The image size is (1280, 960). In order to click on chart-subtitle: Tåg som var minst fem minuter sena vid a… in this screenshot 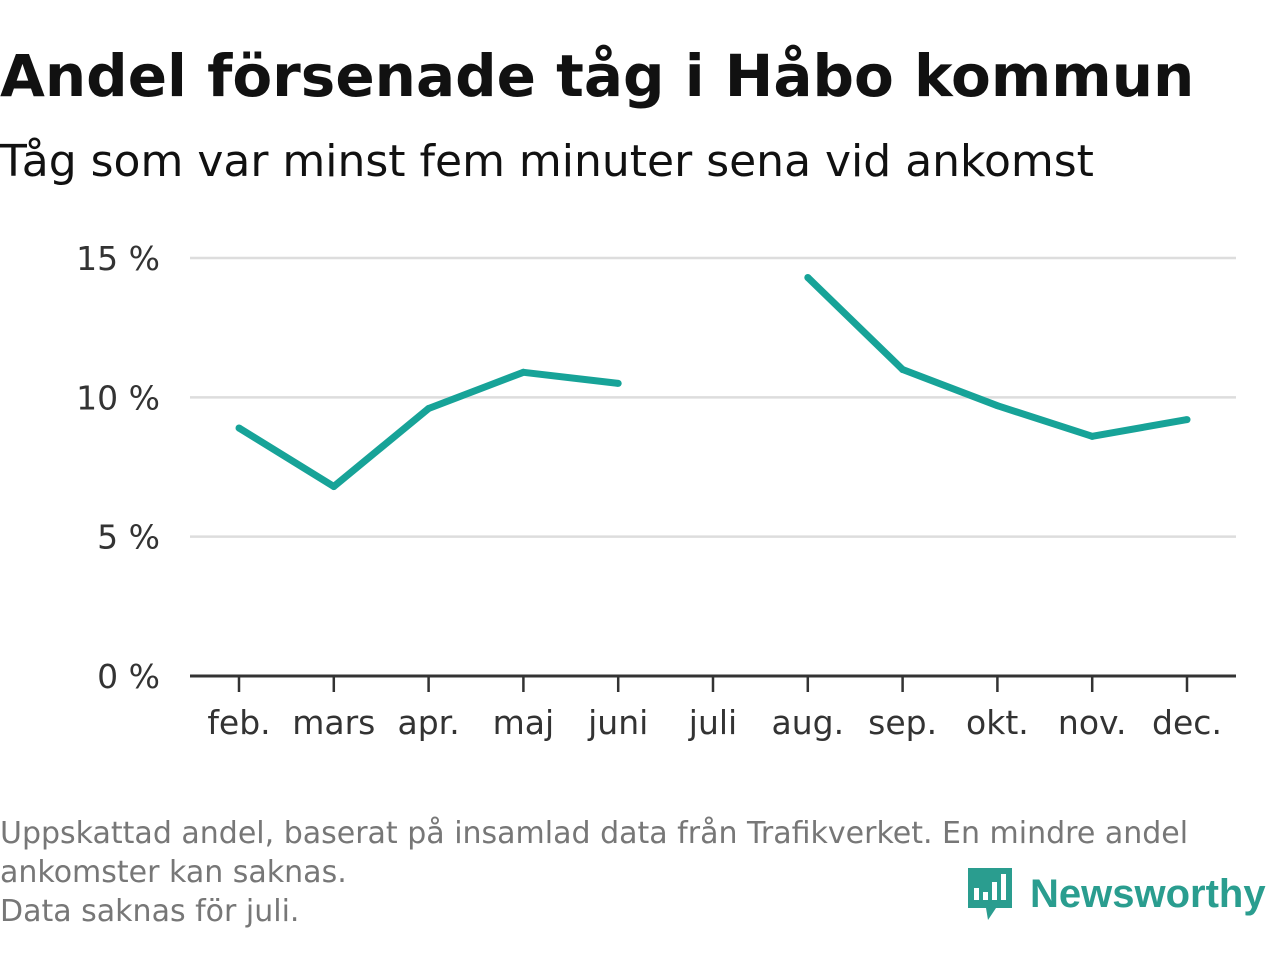, I will do `click(547, 161)`.